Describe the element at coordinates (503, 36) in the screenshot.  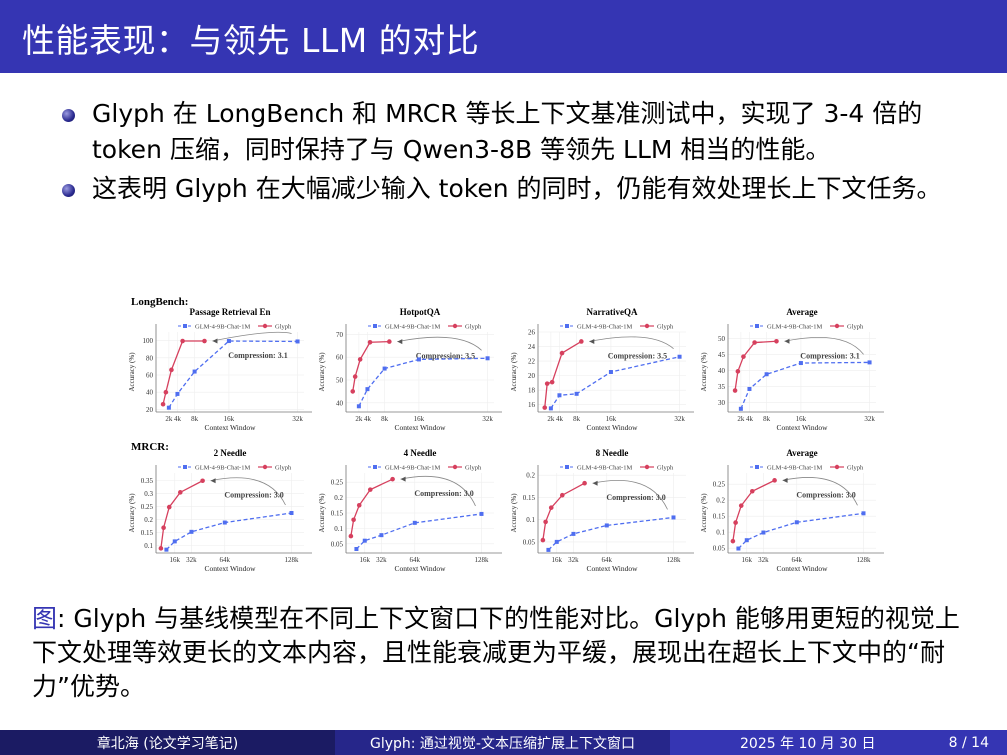
I see `slide-header: 性能表现：与领先 LLM 的对比` at that location.